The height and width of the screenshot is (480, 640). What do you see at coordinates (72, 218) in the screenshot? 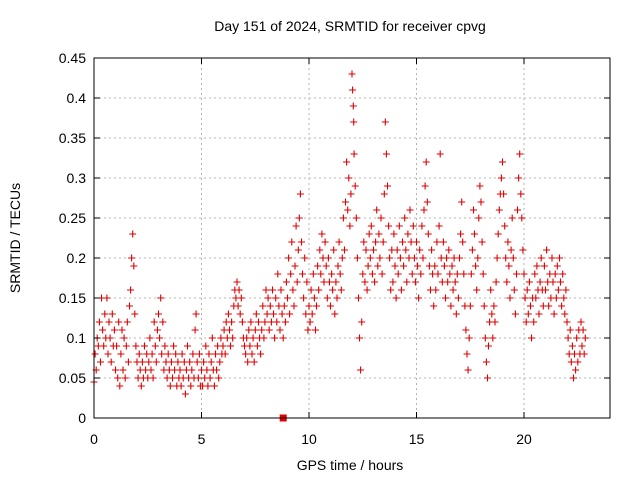
I see `y-tick-label: 0.25` at bounding box center [72, 218].